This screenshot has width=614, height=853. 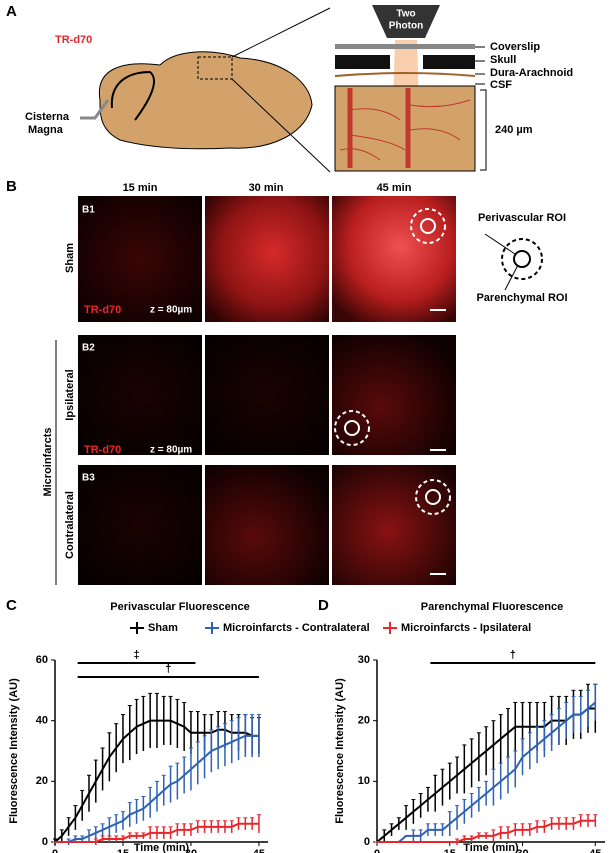 What do you see at coordinates (88, 348) in the screenshot?
I see `row-label: B2` at bounding box center [88, 348].